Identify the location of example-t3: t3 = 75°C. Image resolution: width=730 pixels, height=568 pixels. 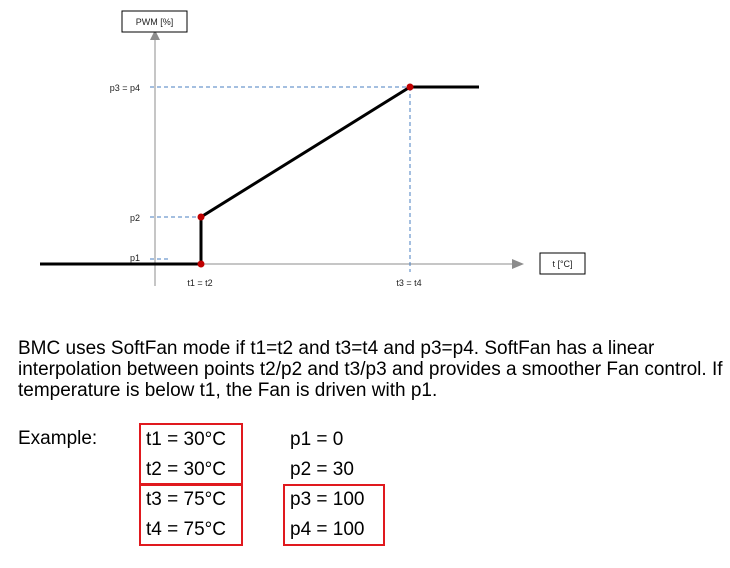
(186, 499).